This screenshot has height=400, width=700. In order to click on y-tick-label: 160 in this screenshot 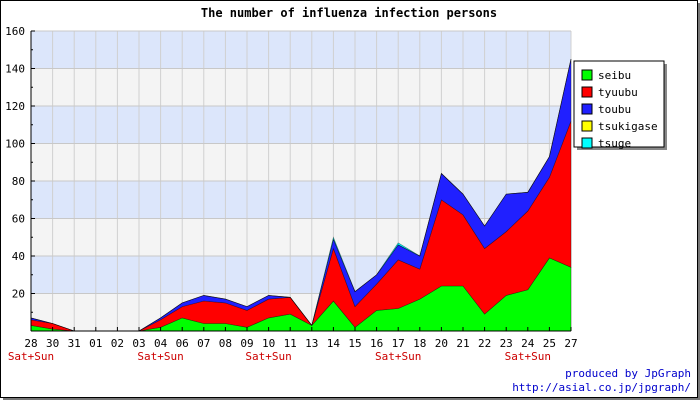, I will do `click(15, 31)`.